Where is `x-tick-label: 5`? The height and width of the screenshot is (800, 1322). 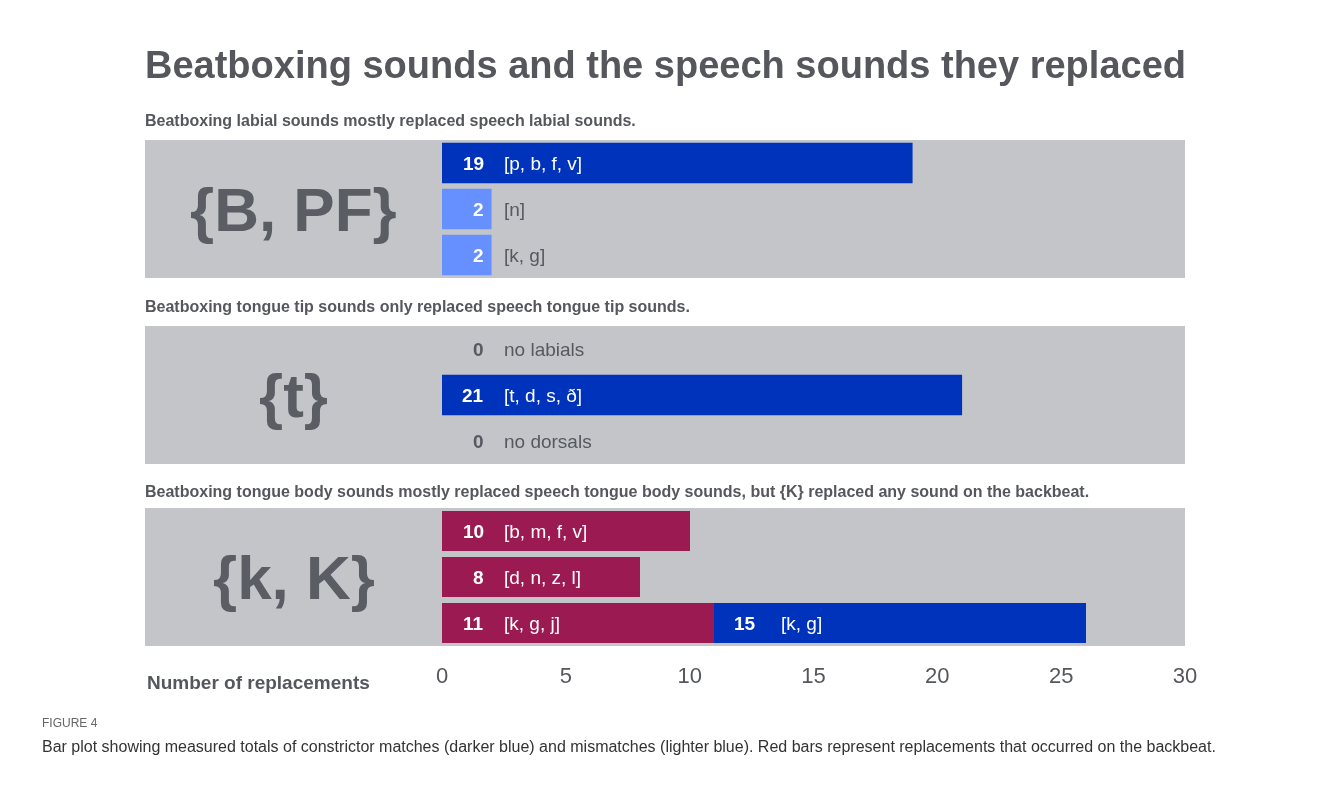
x-tick-label: 5 is located at coordinates (565, 675).